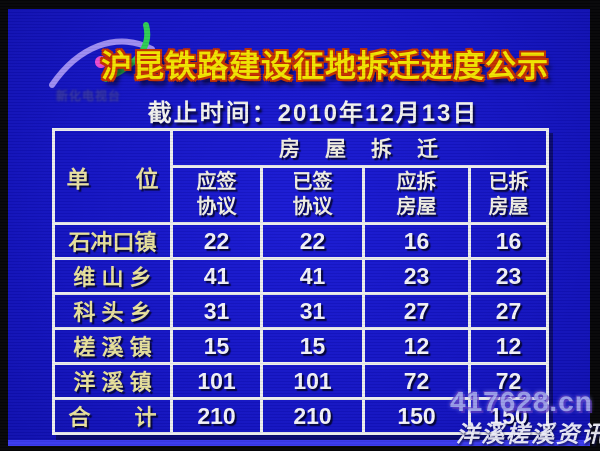 The width and height of the screenshot is (600, 451). I want to click on unit-cell: 维 山 乡, so click(112, 276).